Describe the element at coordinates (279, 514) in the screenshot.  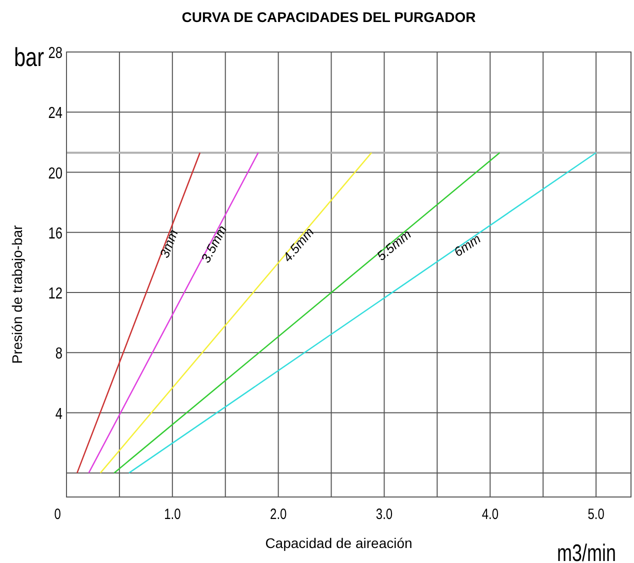
I see `x-tick-label: 2.0` at that location.